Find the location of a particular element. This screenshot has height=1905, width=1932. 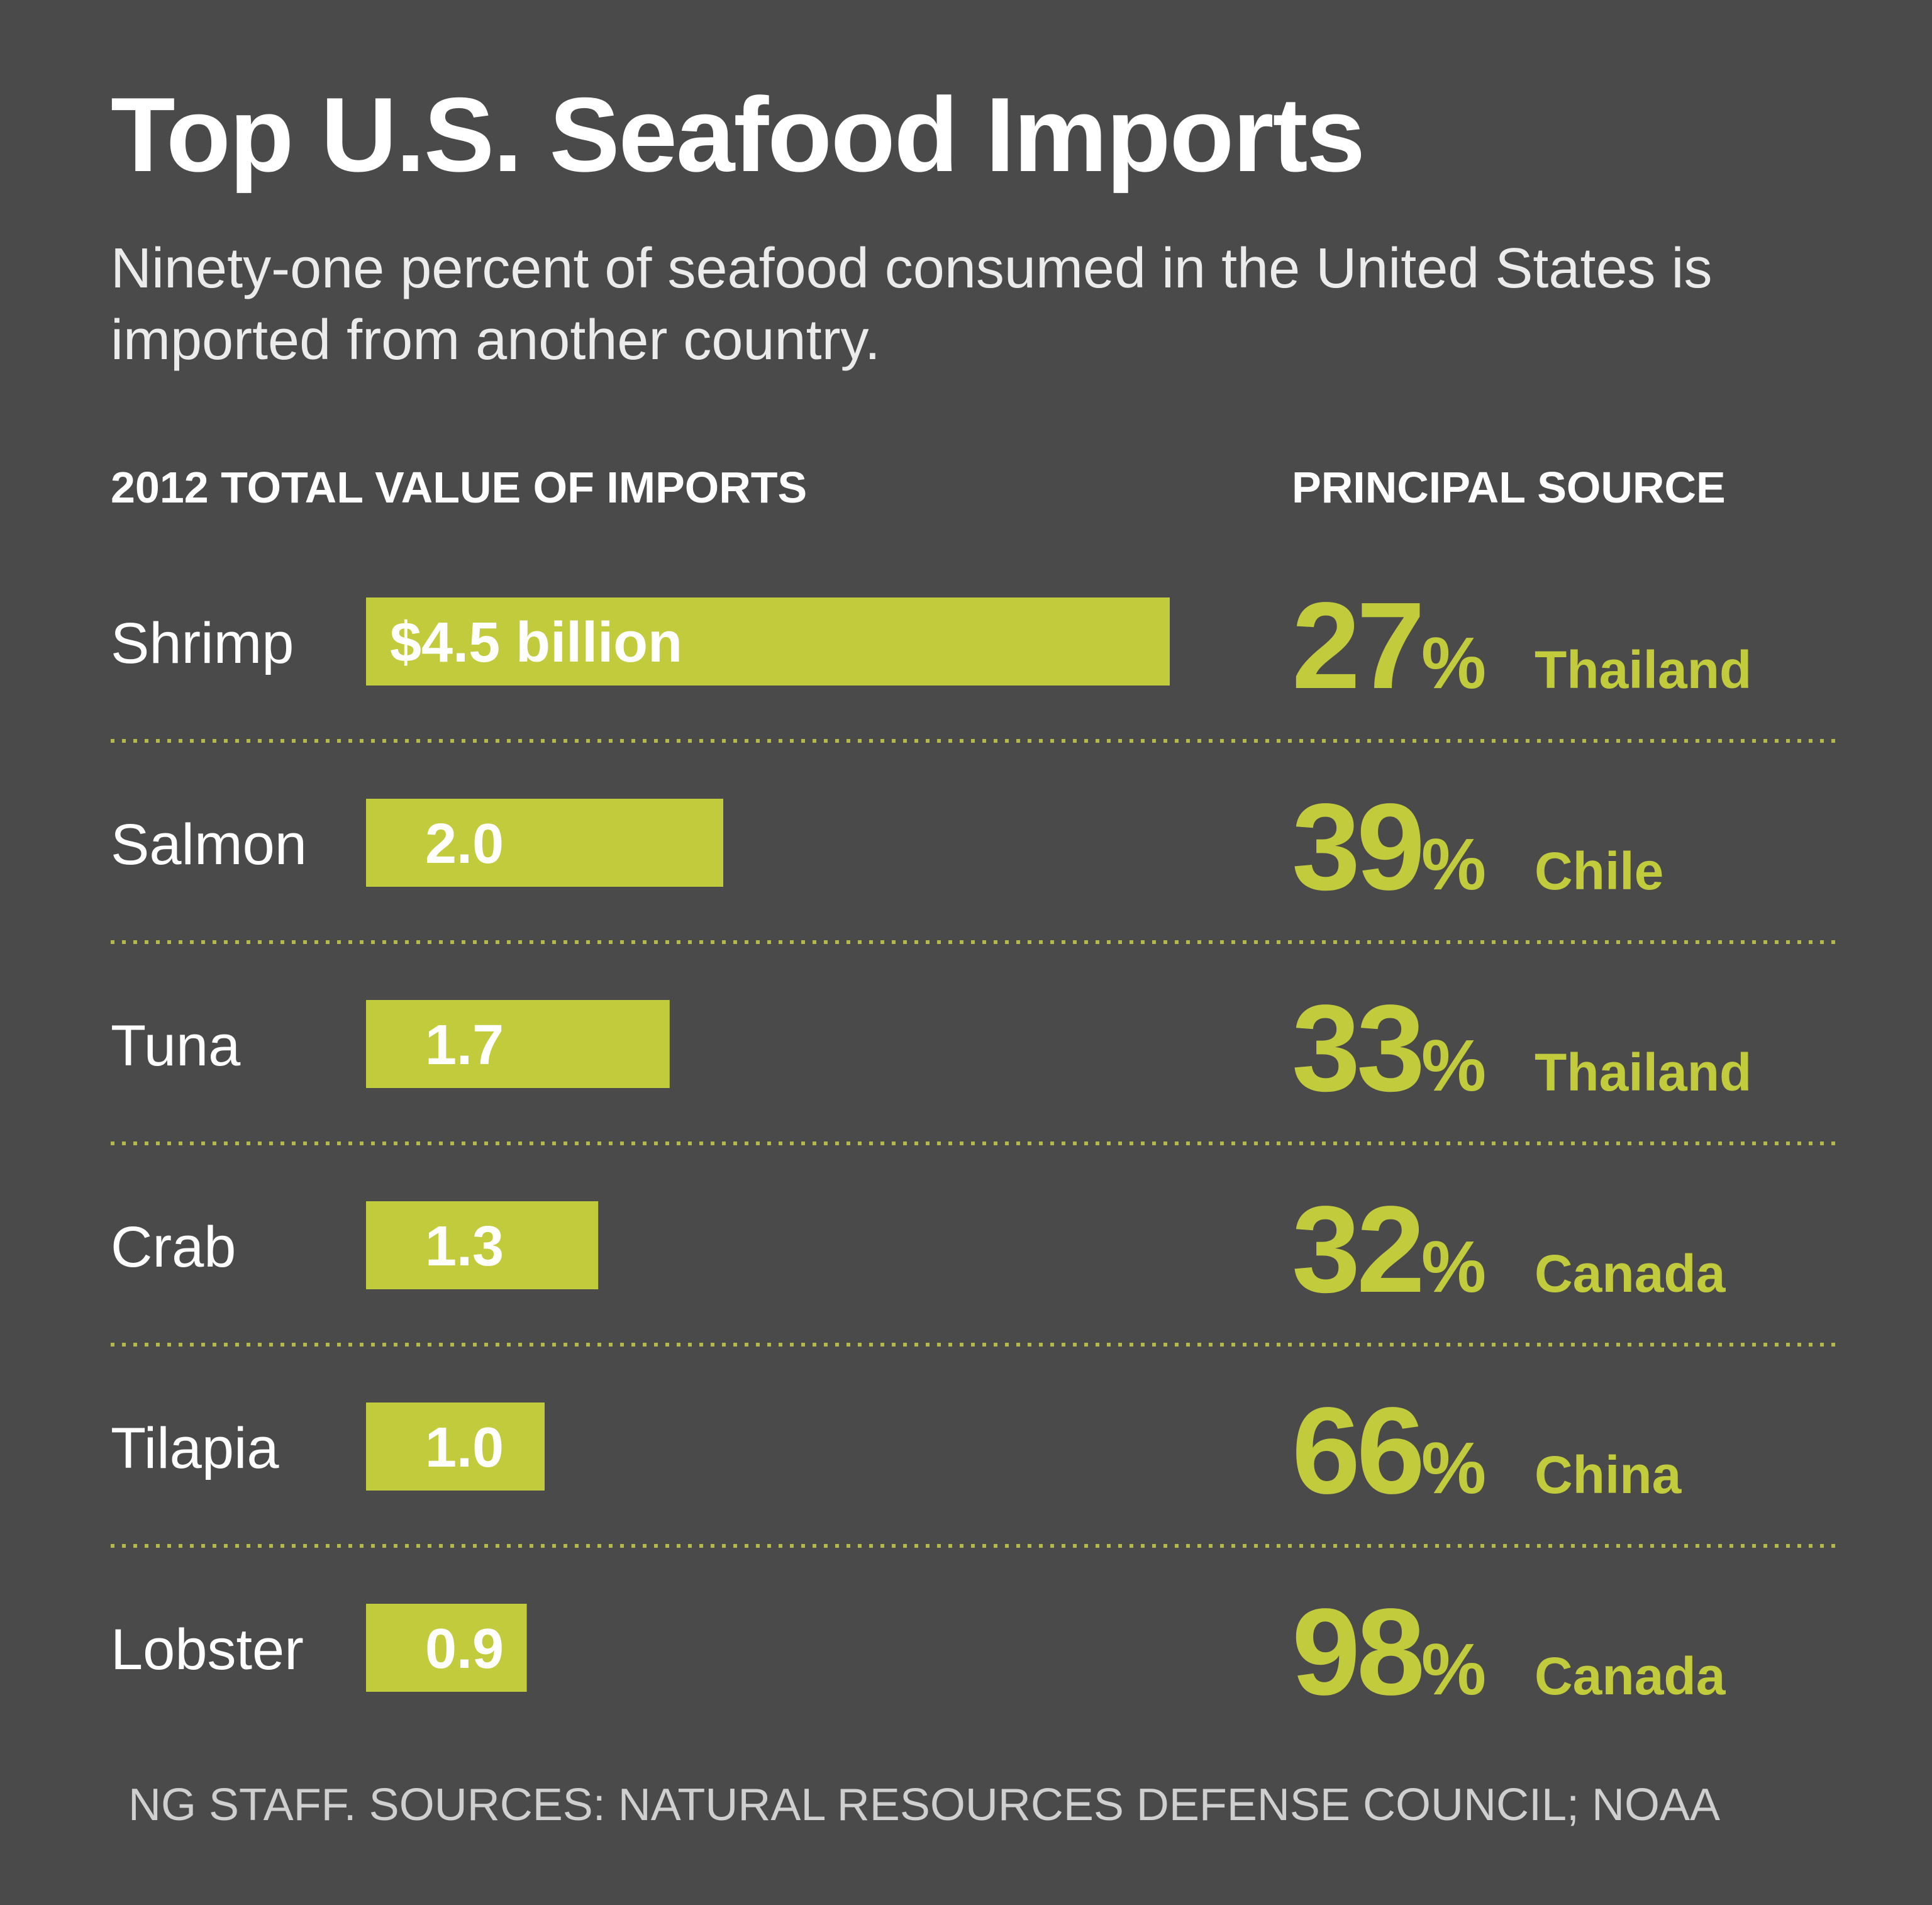

category-label: Salmon is located at coordinates (209, 845).